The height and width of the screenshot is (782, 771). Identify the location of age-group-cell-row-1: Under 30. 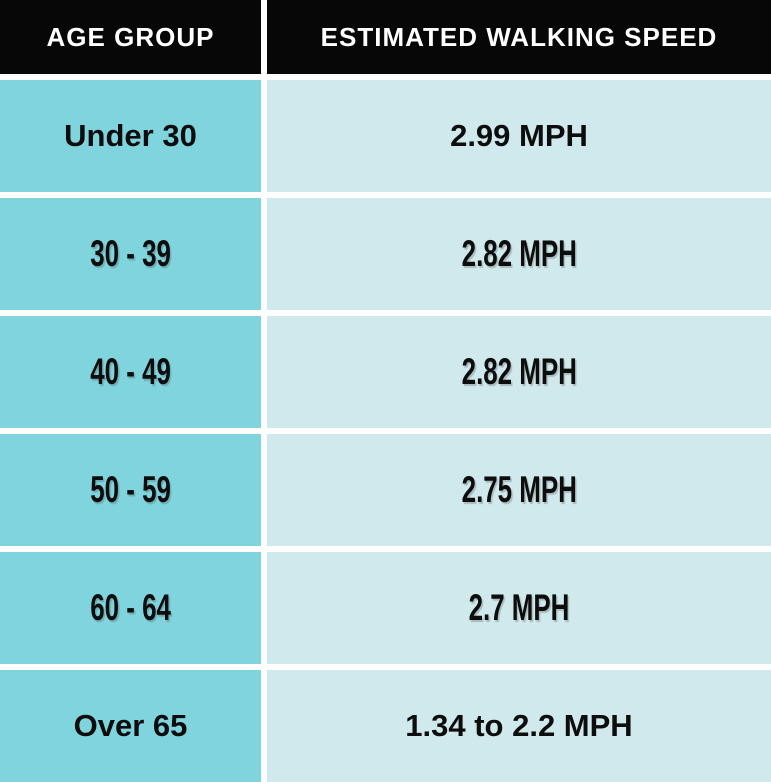
(130, 136).